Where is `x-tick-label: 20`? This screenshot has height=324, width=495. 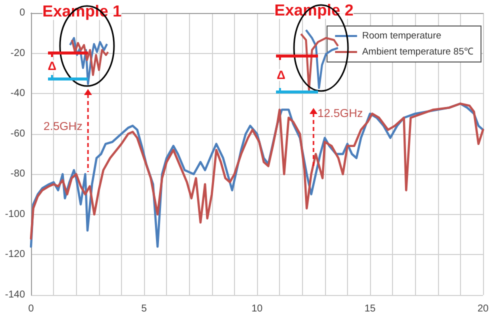
x-tick-label: 20 is located at coordinates (483, 309).